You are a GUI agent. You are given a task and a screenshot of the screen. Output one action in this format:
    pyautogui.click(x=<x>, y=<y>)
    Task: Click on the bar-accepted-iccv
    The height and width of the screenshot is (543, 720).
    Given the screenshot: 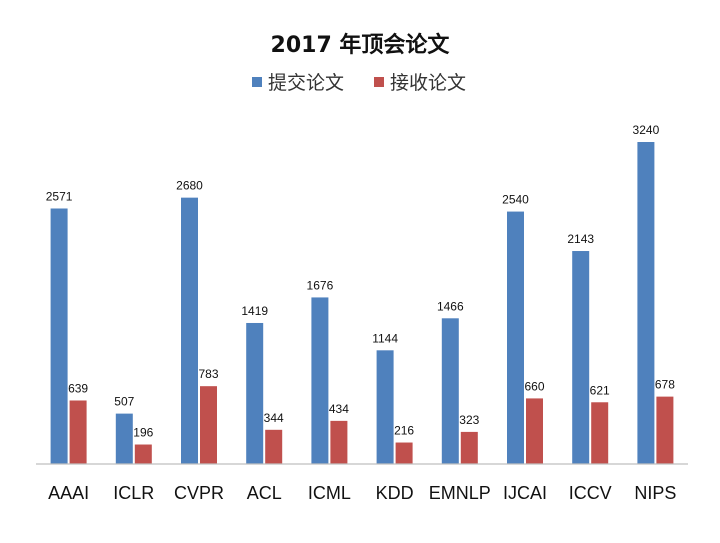 What is the action you would take?
    pyautogui.click(x=600, y=433)
    